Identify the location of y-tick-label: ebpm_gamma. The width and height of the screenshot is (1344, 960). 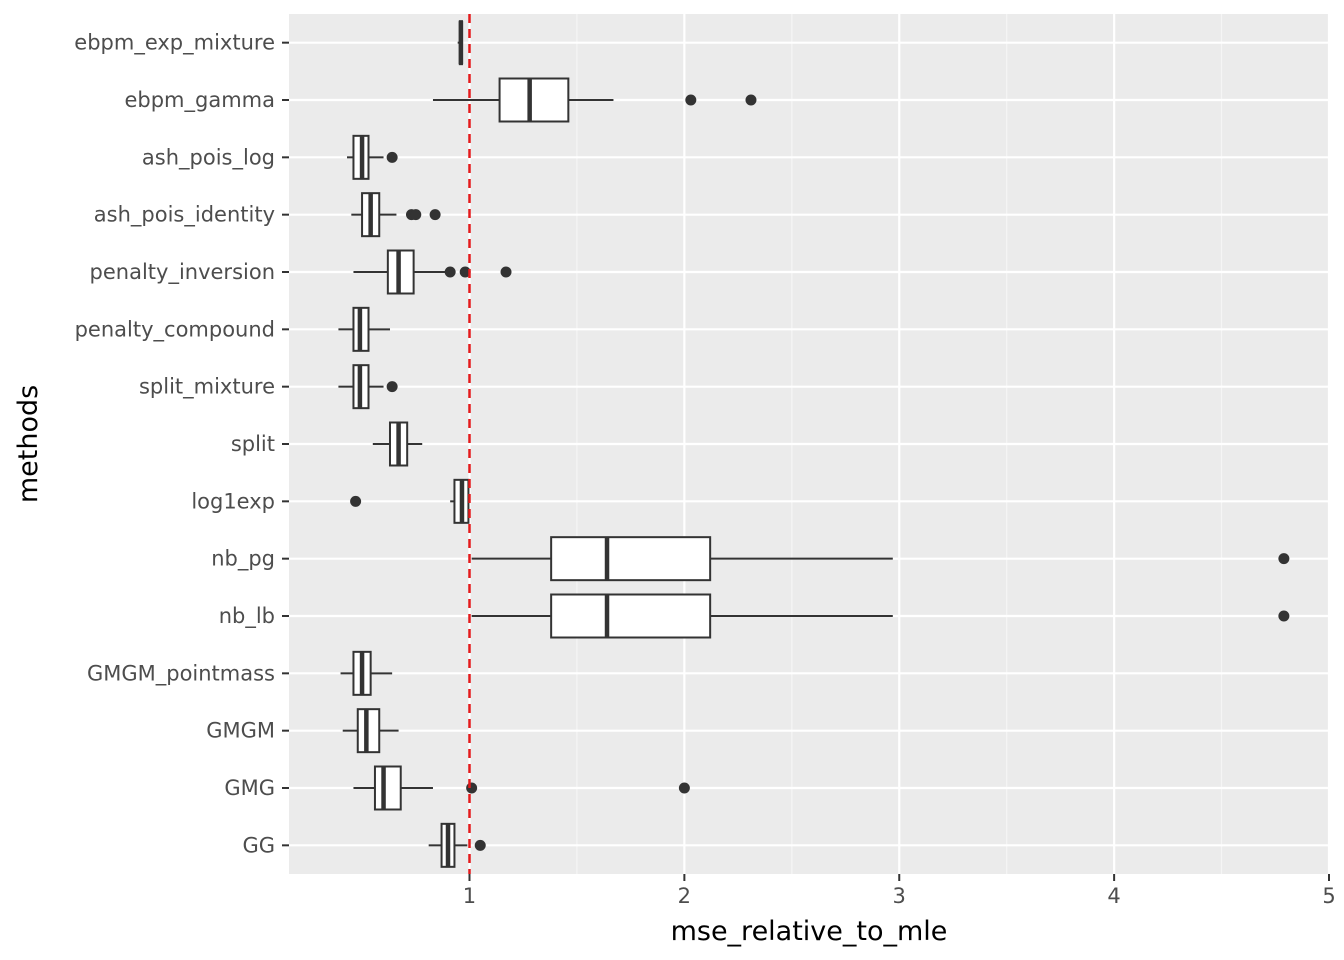
(199, 100).